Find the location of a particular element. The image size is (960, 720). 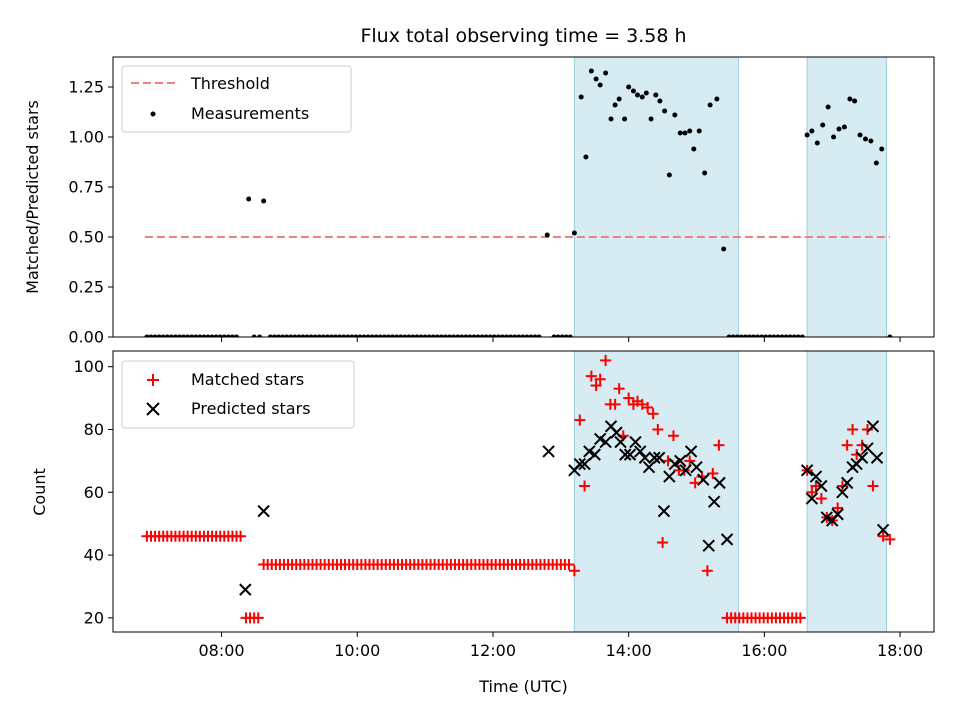

bottom-x-ticks: 08:00 10:00 12:00 14:00 16:00 18:00 is located at coordinates (561, 646).